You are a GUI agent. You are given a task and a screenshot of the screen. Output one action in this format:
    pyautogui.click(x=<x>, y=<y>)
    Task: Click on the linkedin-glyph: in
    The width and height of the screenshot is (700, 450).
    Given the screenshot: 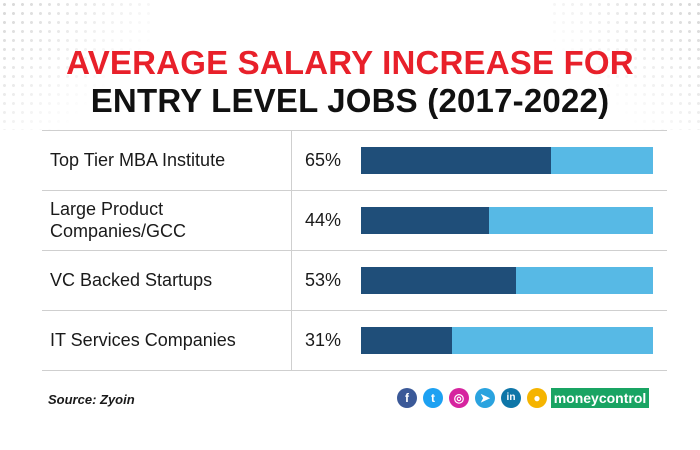 What is the action you would take?
    pyautogui.click(x=511, y=397)
    